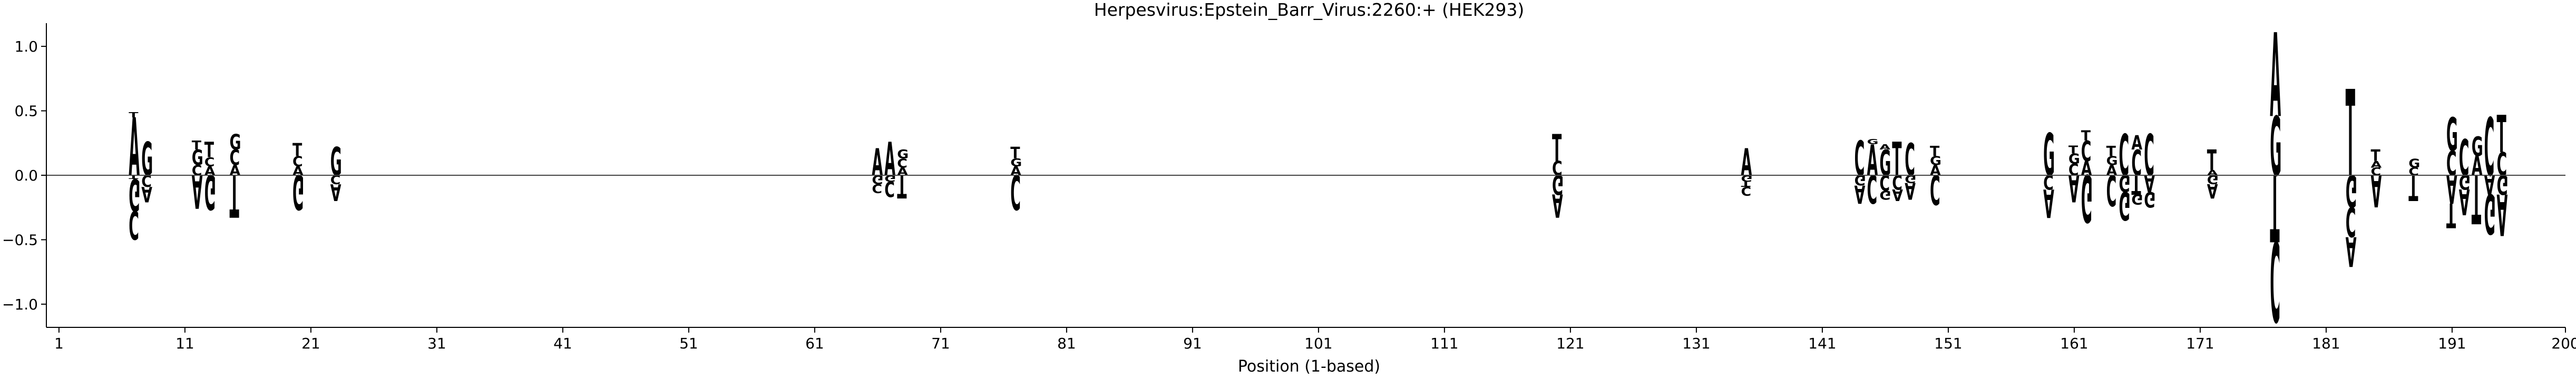  Describe the element at coordinates (1696, 343) in the screenshot. I see `x-tick-label: 131` at that location.